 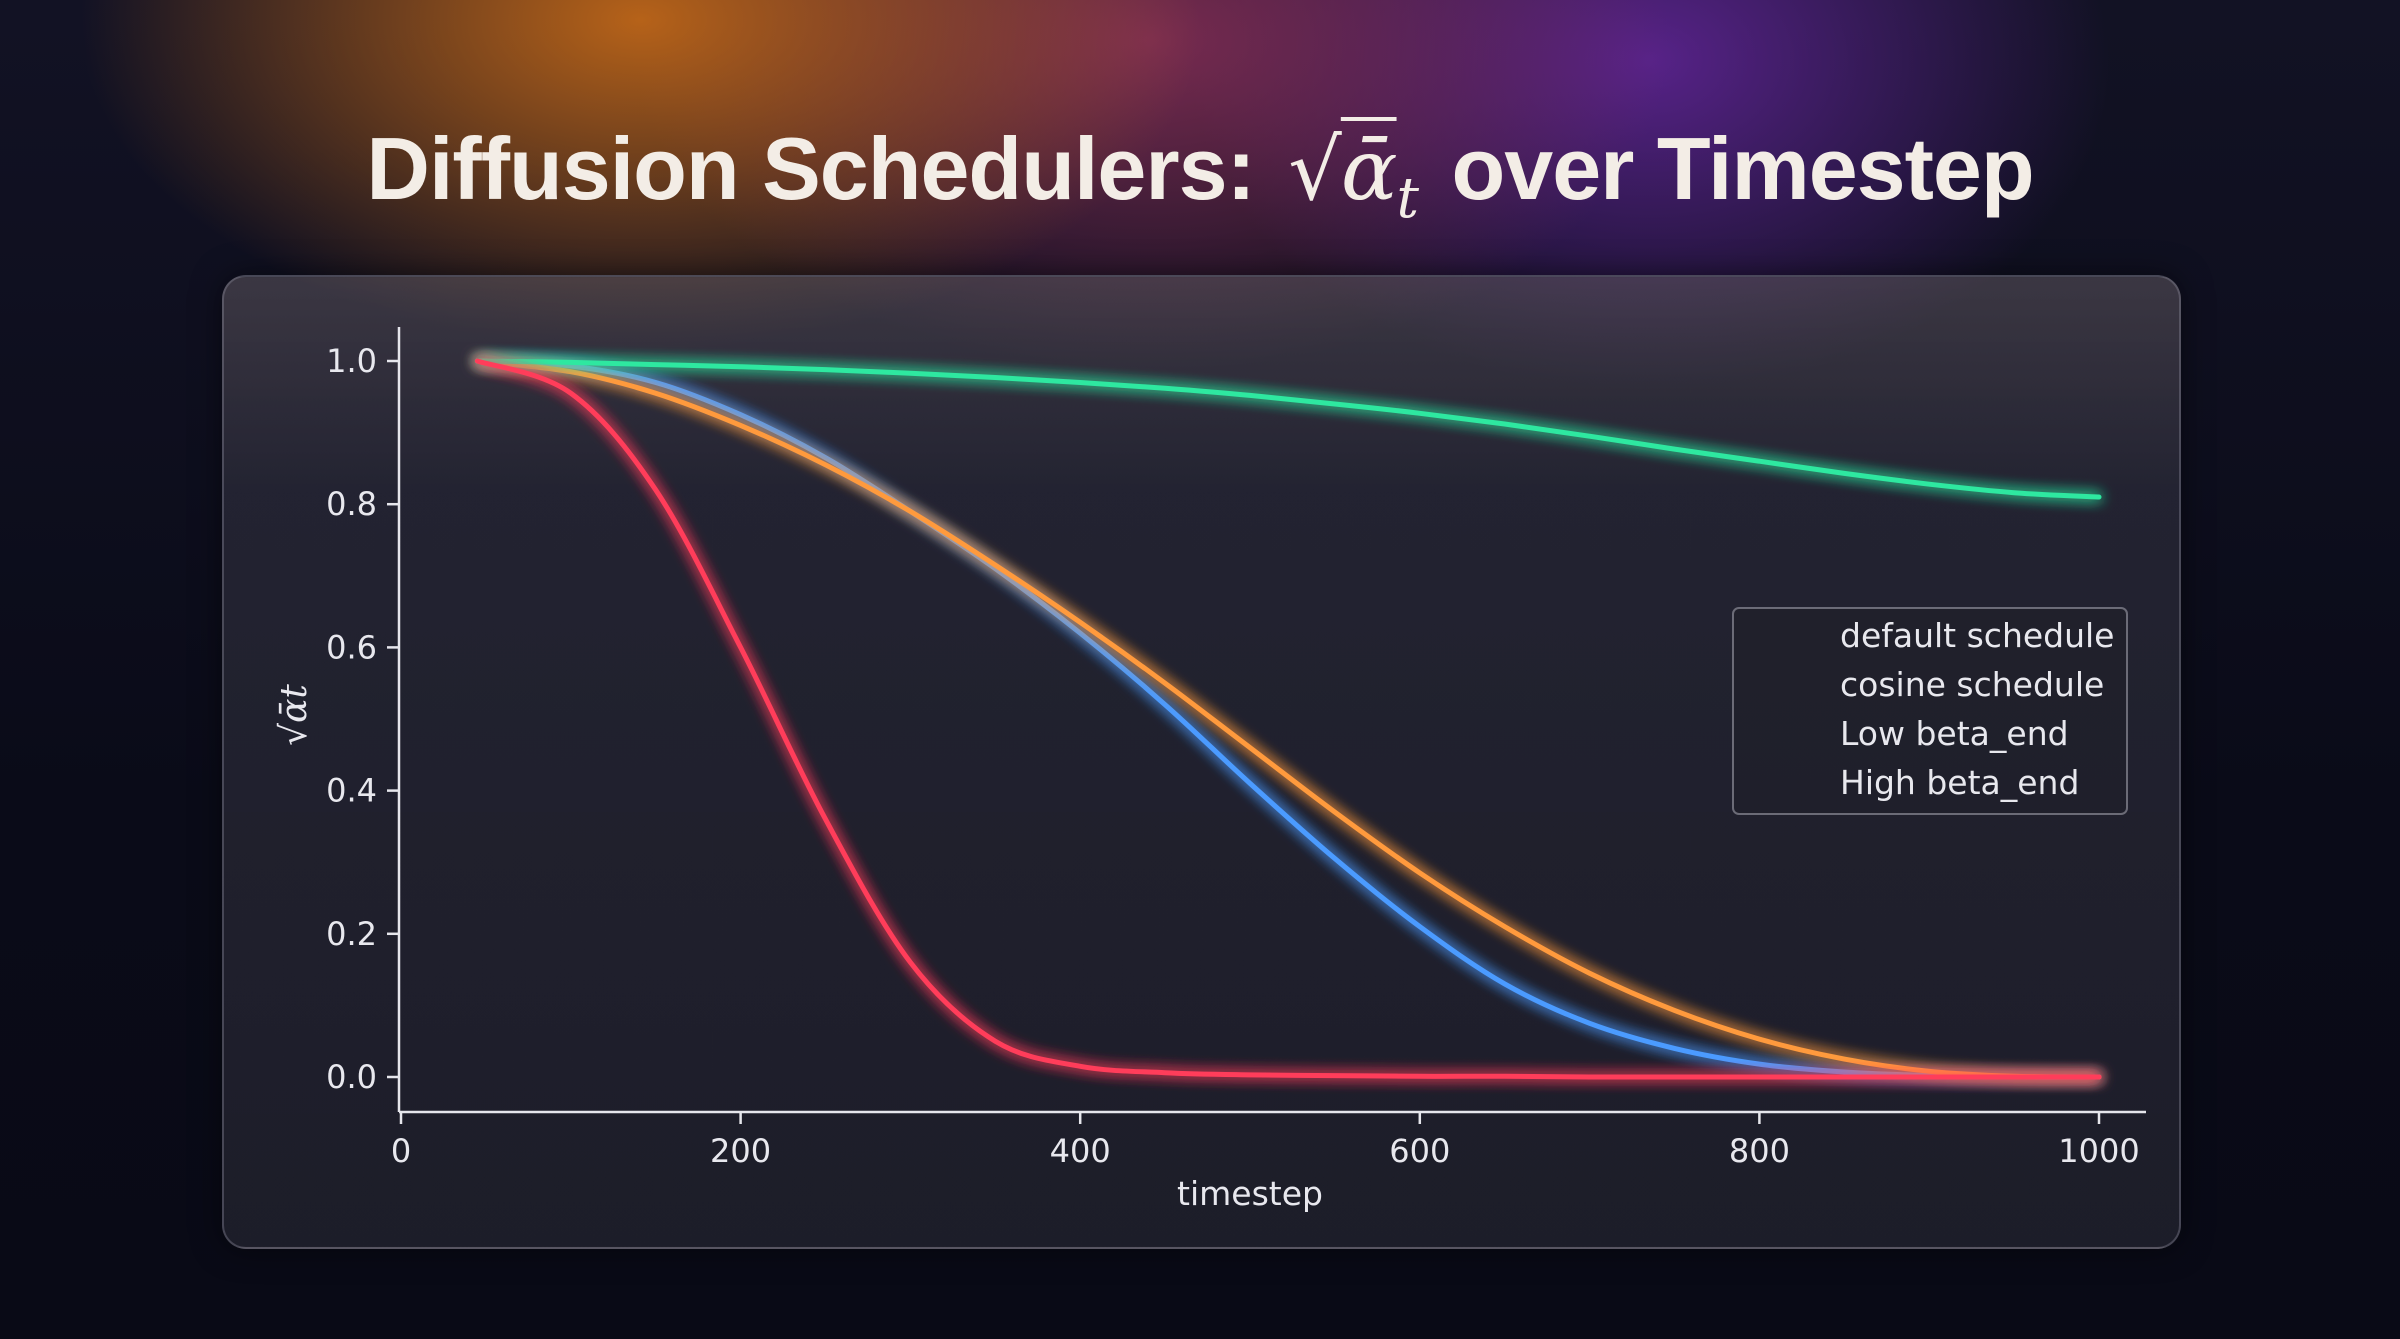 What do you see at coordinates (351, 504) in the screenshot?
I see `y-tick-label: 0.8` at bounding box center [351, 504].